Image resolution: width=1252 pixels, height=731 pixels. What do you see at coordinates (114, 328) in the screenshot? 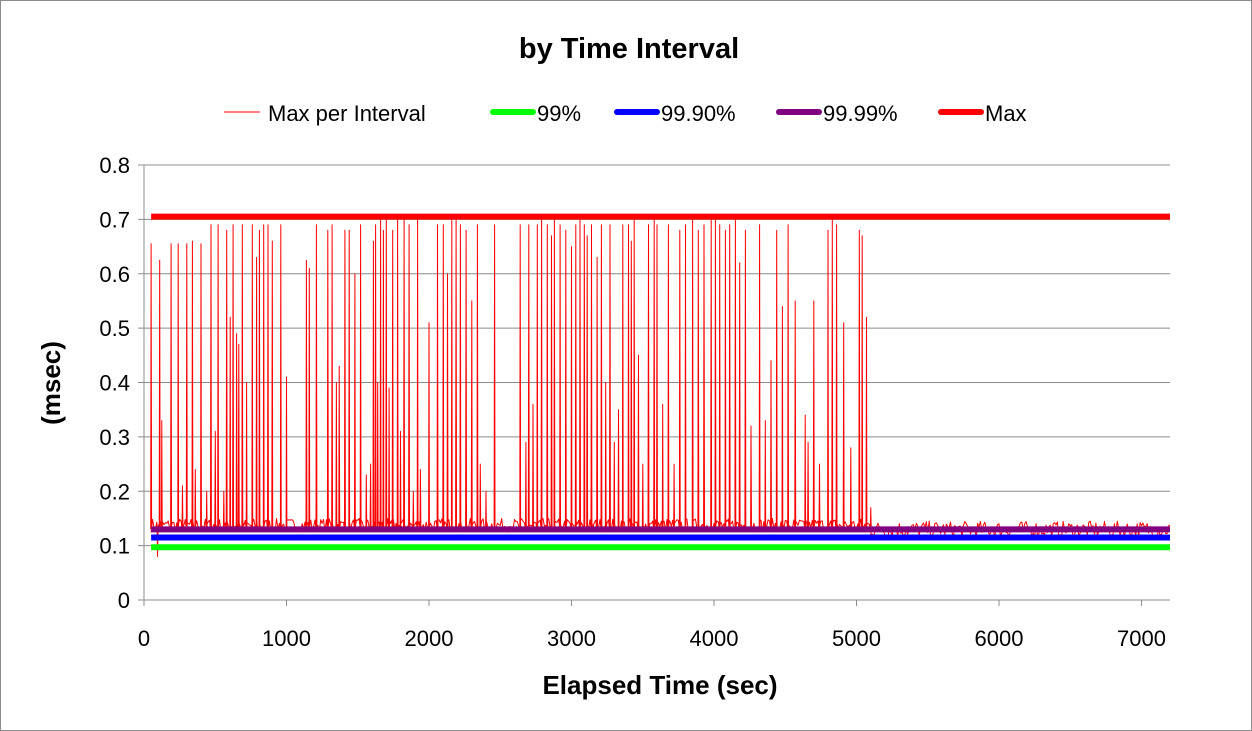
I see `y-tick-label: 0.5` at bounding box center [114, 328].